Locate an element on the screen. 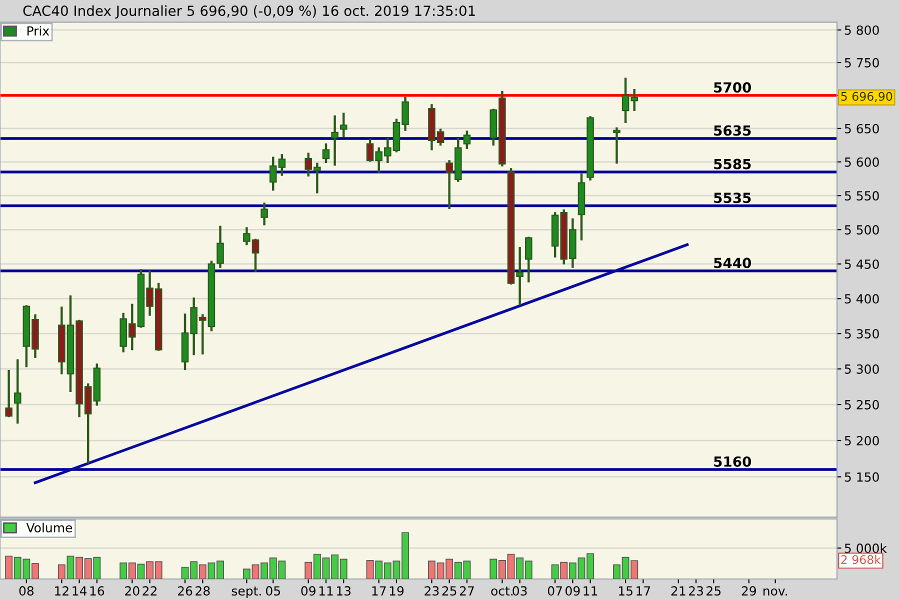 The image size is (900, 600). y-tick-label: 5 400 is located at coordinates (861, 299).